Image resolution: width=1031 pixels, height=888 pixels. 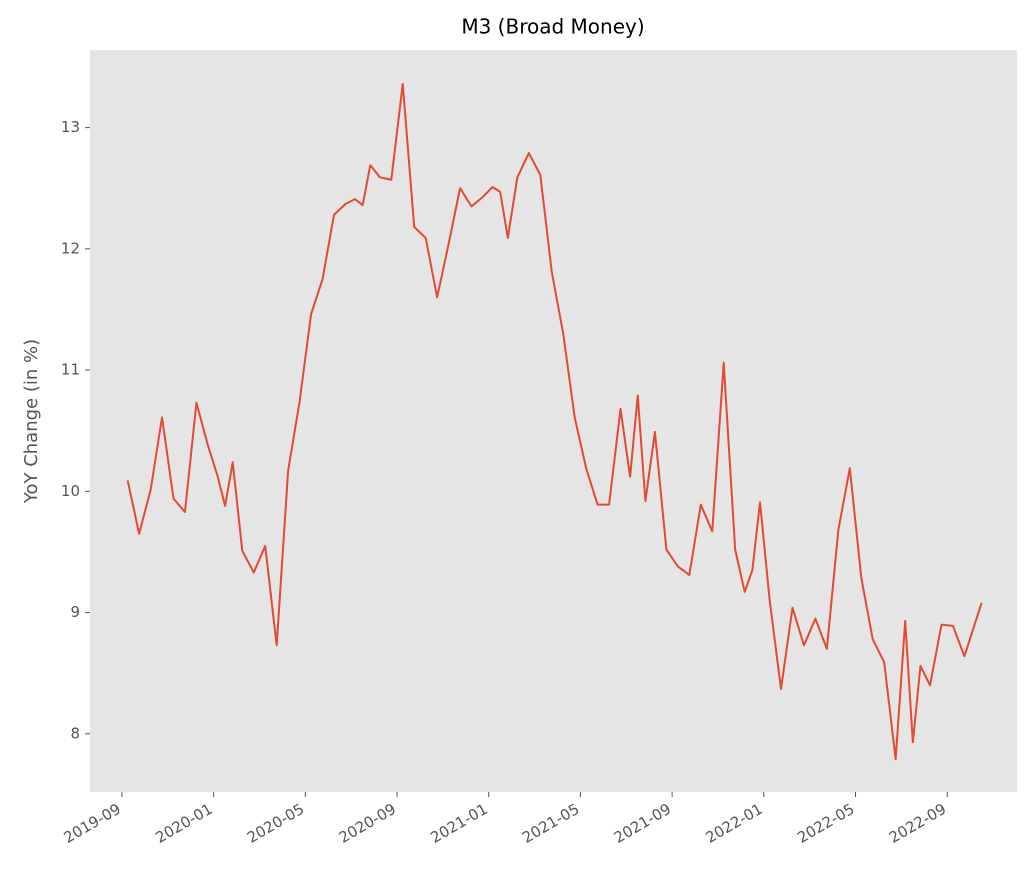 What do you see at coordinates (75, 612) in the screenshot?
I see `y-tick-label: 9` at bounding box center [75, 612].